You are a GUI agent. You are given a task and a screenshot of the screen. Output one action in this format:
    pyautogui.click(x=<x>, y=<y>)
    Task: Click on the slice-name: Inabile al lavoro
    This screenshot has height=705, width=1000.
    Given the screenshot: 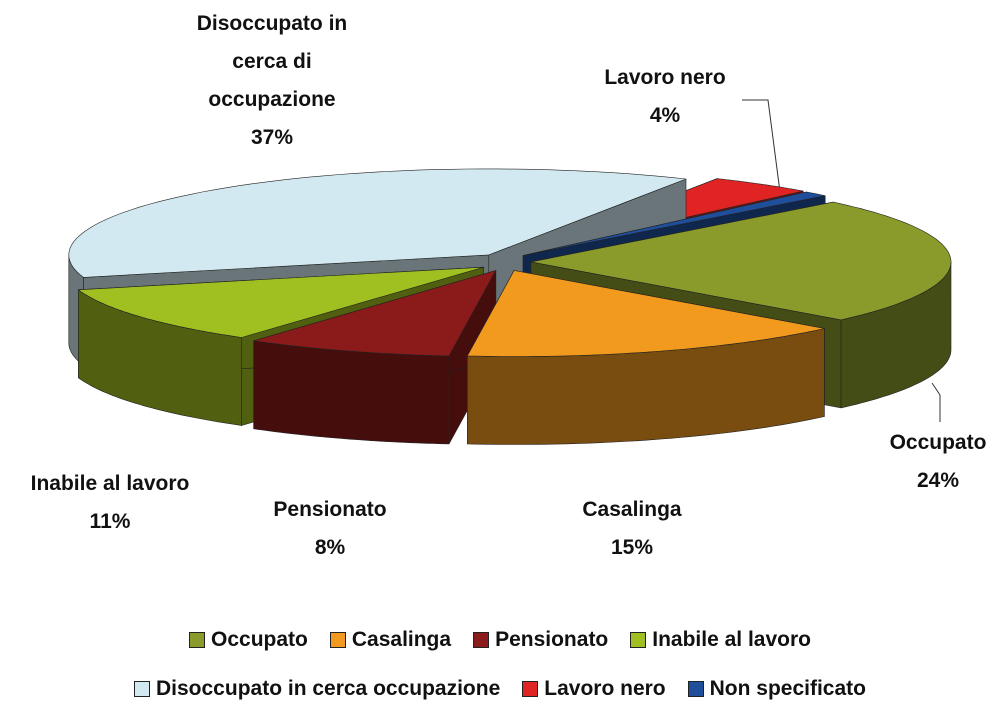 What is the action you would take?
    pyautogui.click(x=110, y=483)
    